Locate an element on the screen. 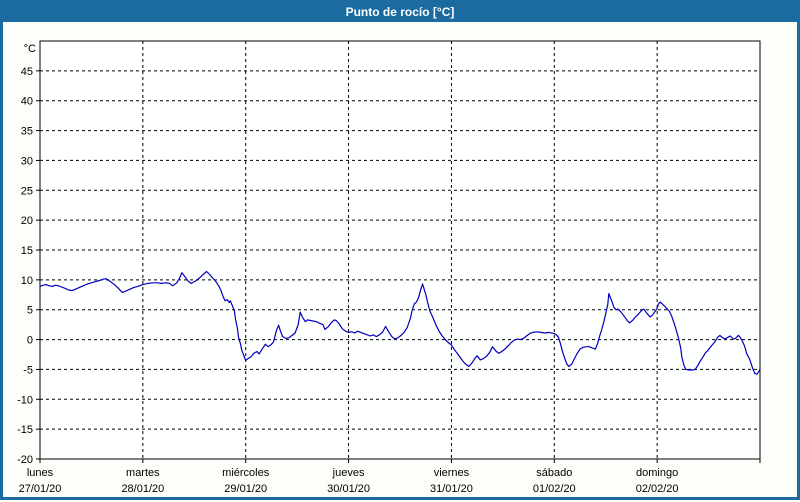 This screenshot has height=502, width=800. x-axis-day-label: jueves is located at coordinates (348, 473).